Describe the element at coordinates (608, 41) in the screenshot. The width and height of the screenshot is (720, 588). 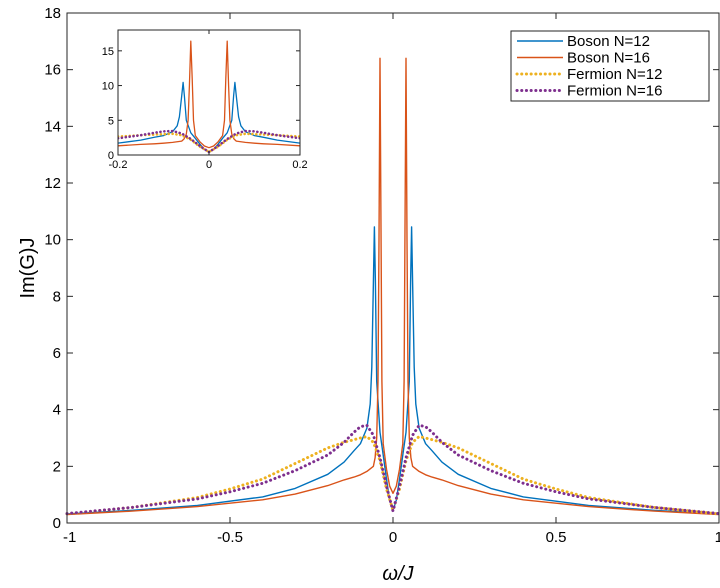
I see `legend-label-boson-n-12: Boson N=12` at that location.